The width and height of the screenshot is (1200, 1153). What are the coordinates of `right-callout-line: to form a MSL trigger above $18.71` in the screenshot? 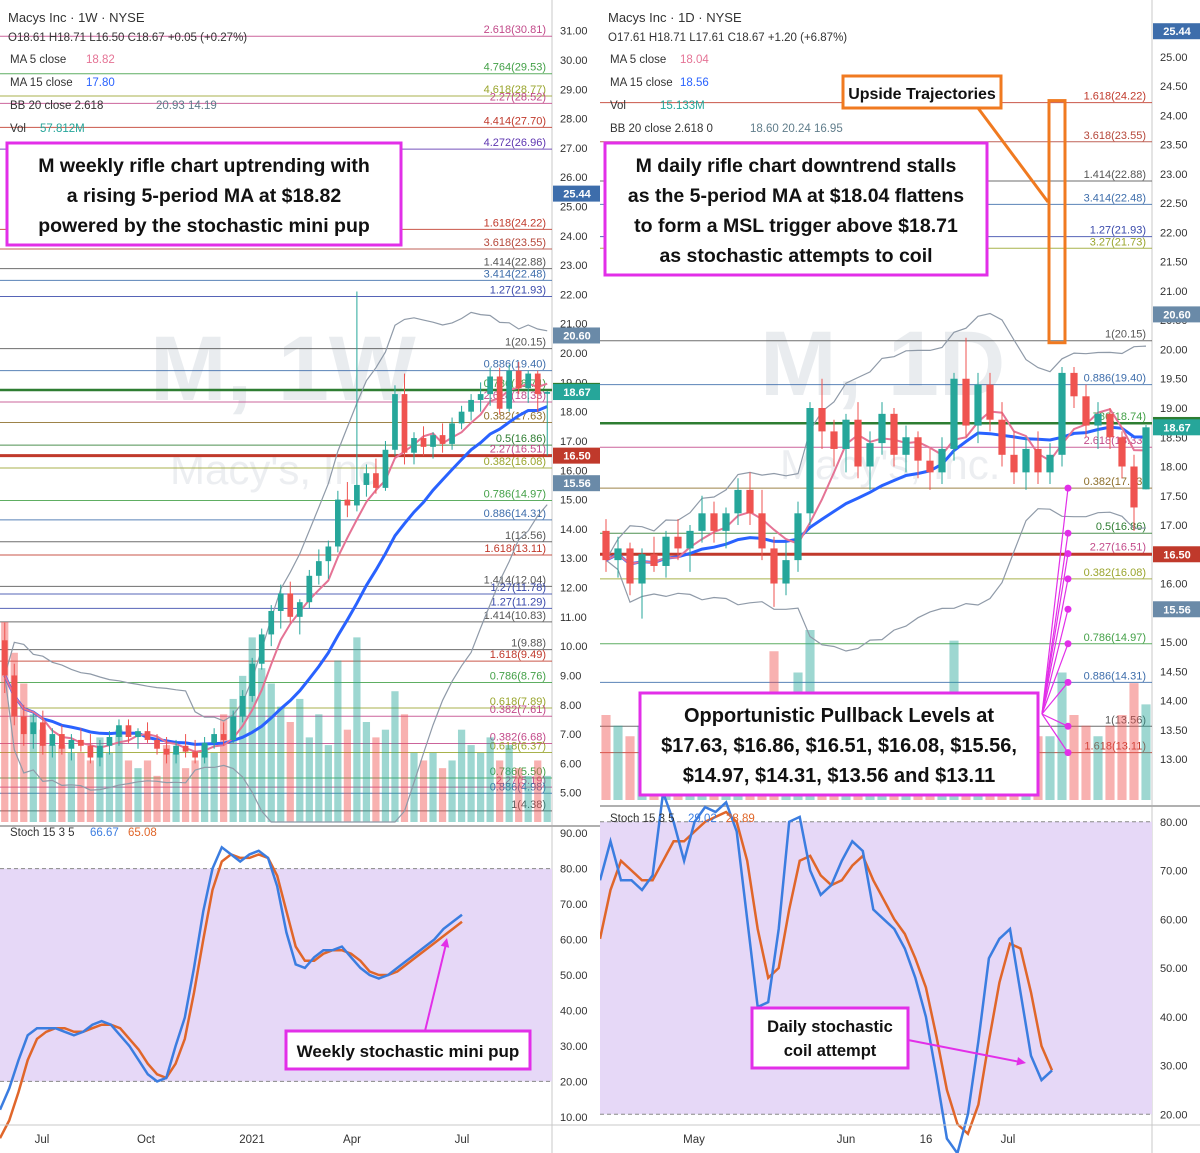 It's located at (796, 226).